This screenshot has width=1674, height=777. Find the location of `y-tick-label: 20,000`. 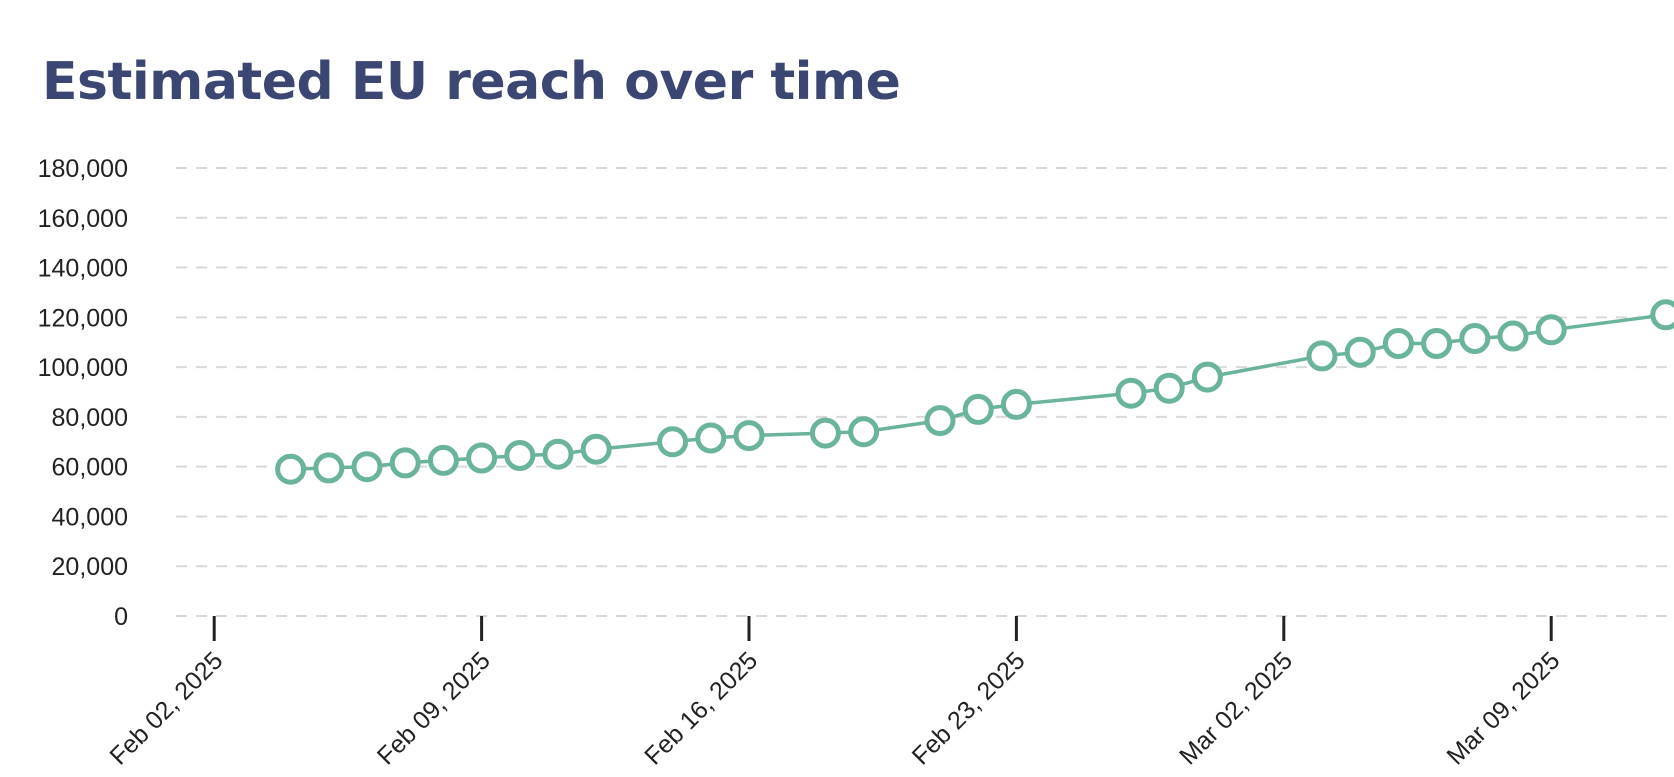

y-tick-label: 20,000 is located at coordinates (90, 567).